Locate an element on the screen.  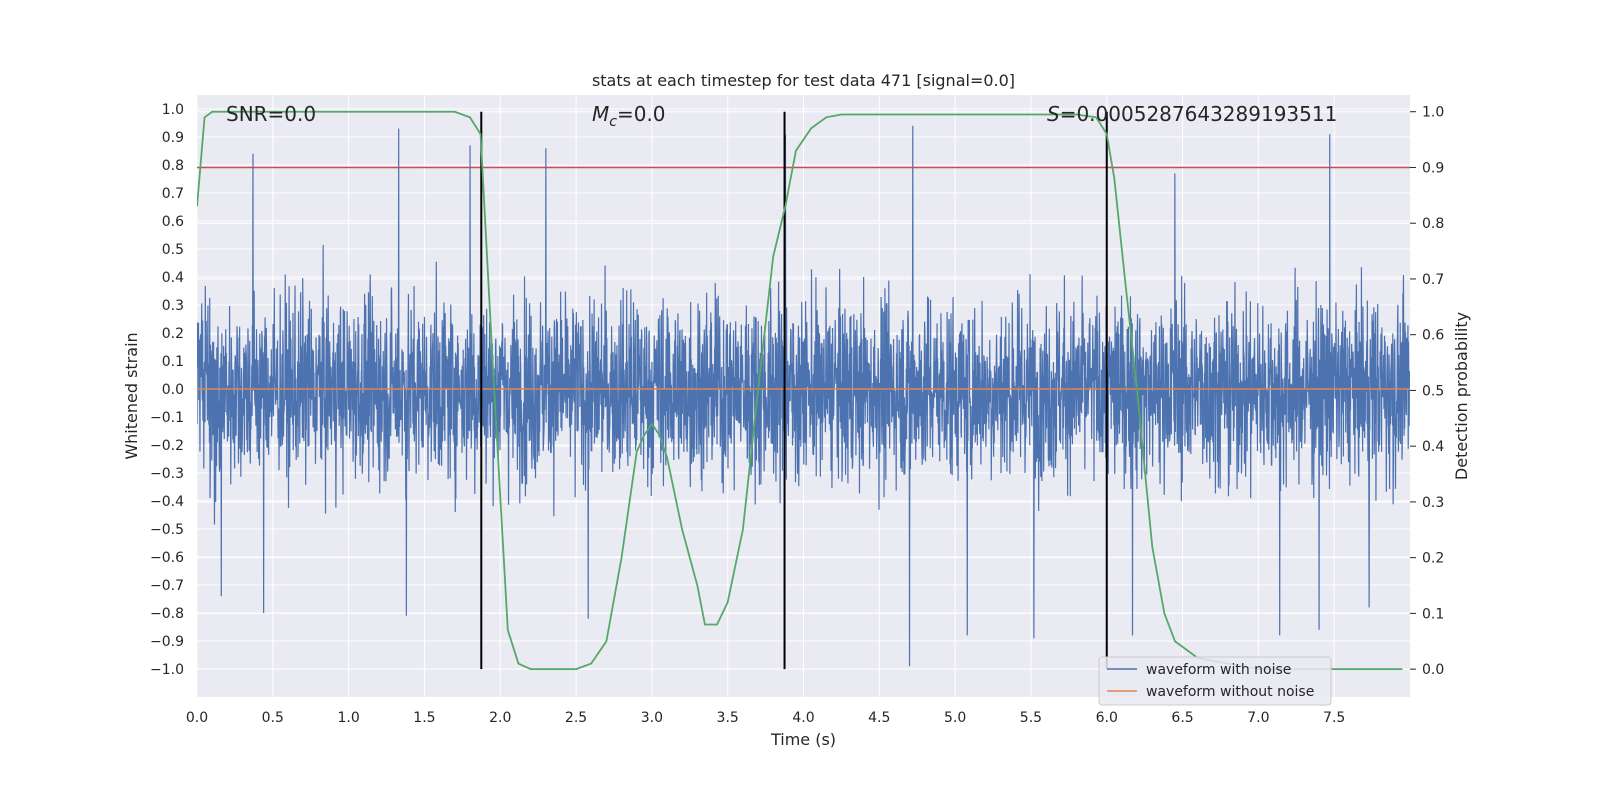
x-tick-label: 5.5 is located at coordinates (1031, 718).